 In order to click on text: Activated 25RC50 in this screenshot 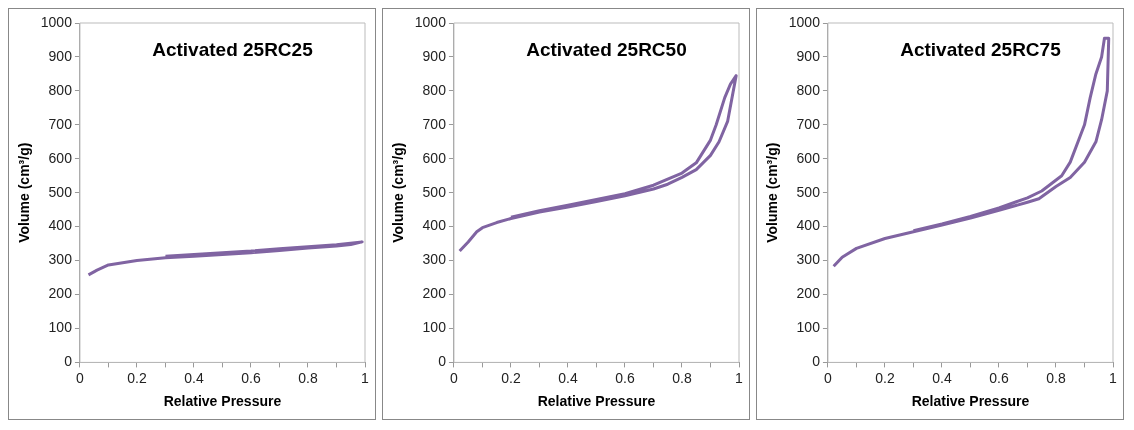, I will do `click(606, 50)`.